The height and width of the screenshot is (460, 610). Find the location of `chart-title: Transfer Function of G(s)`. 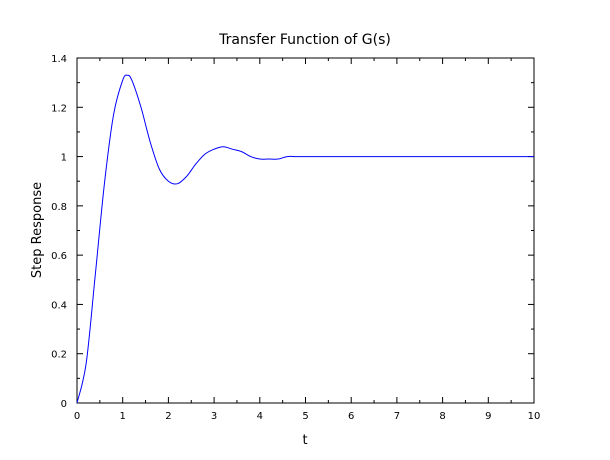

chart-title: Transfer Function of G(s) is located at coordinates (304, 40).